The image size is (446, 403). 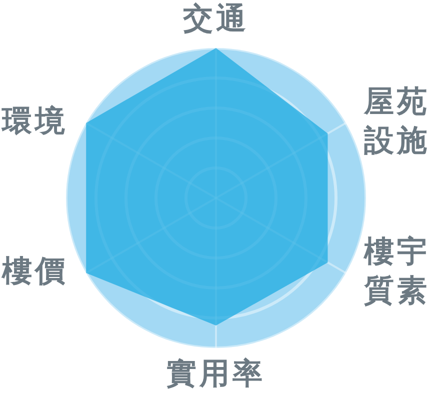 I want to click on spoke-label: 環境, so click(x=34, y=121).